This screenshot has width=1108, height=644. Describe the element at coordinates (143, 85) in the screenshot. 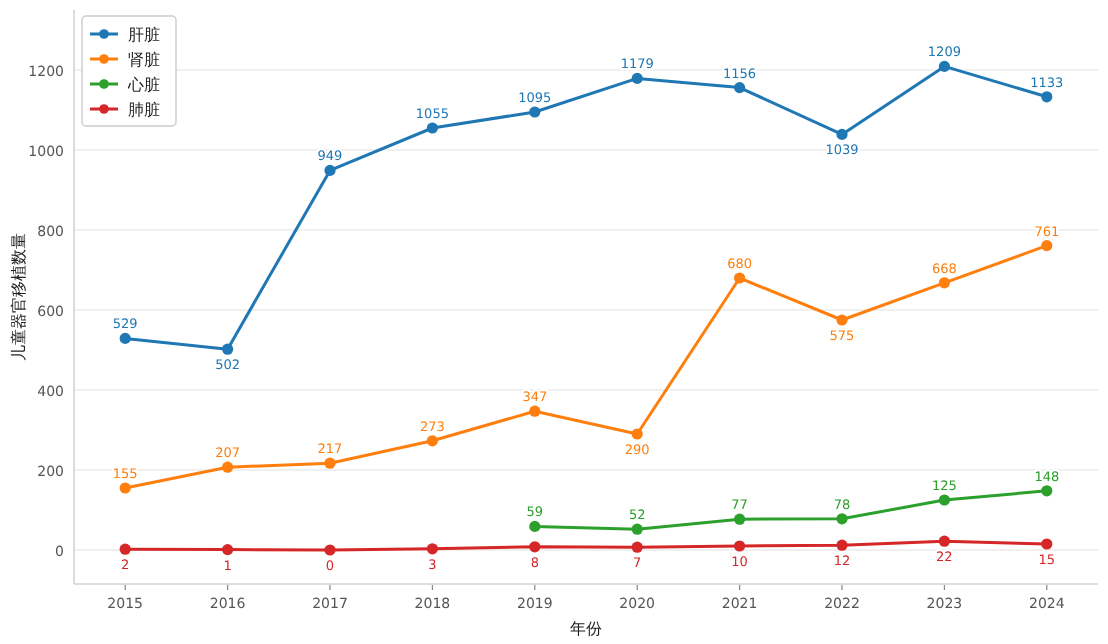

I see `legend-label: 心脏` at that location.